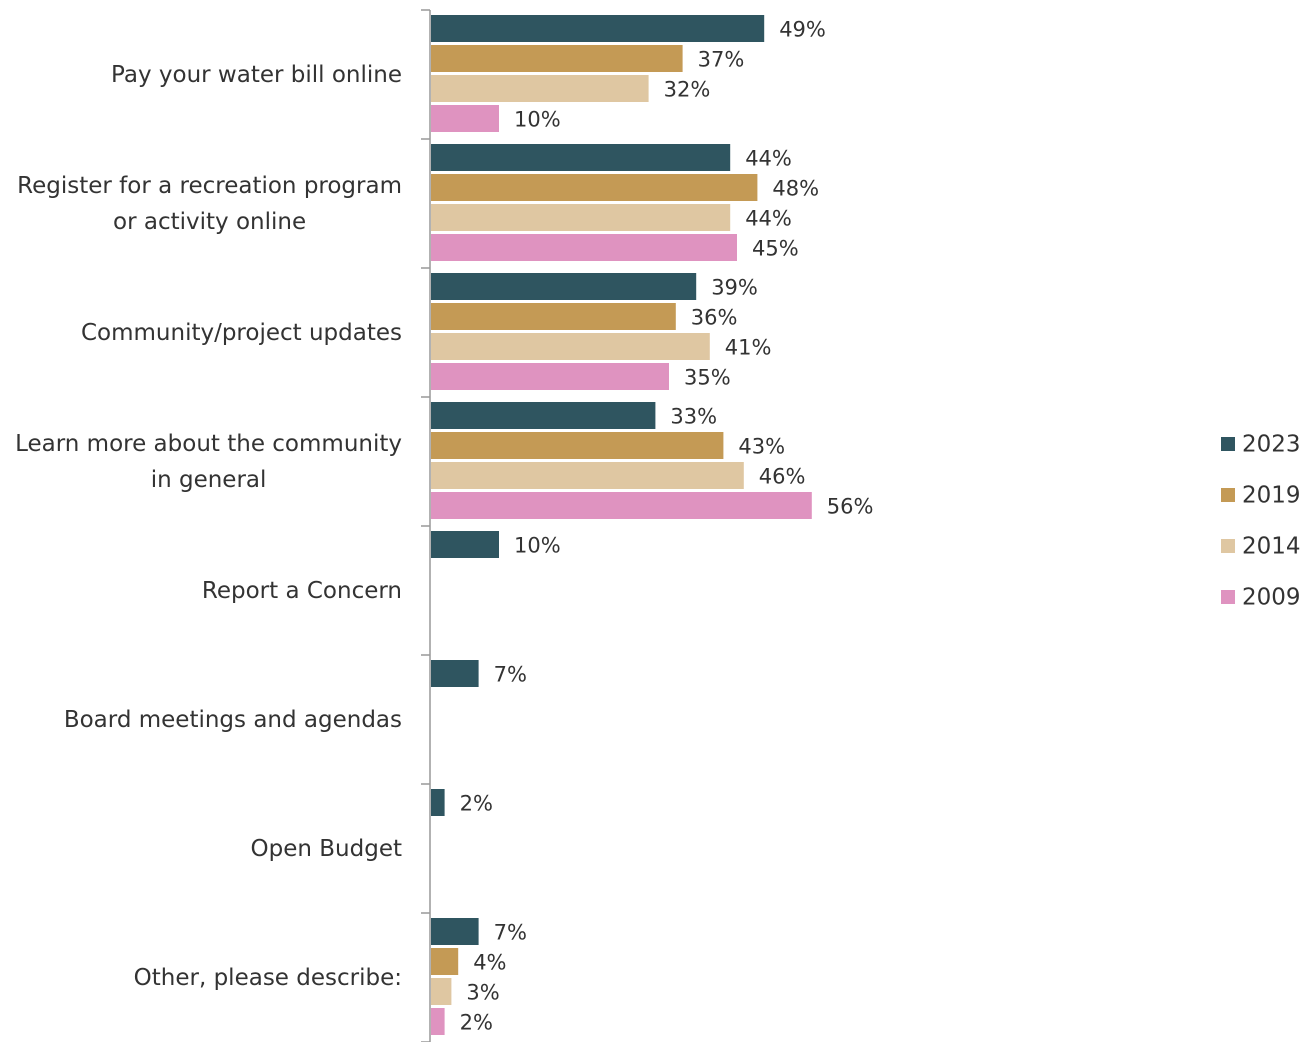  What do you see at coordinates (241, 332) in the screenshot?
I see `category-label: Community/project updates` at bounding box center [241, 332].